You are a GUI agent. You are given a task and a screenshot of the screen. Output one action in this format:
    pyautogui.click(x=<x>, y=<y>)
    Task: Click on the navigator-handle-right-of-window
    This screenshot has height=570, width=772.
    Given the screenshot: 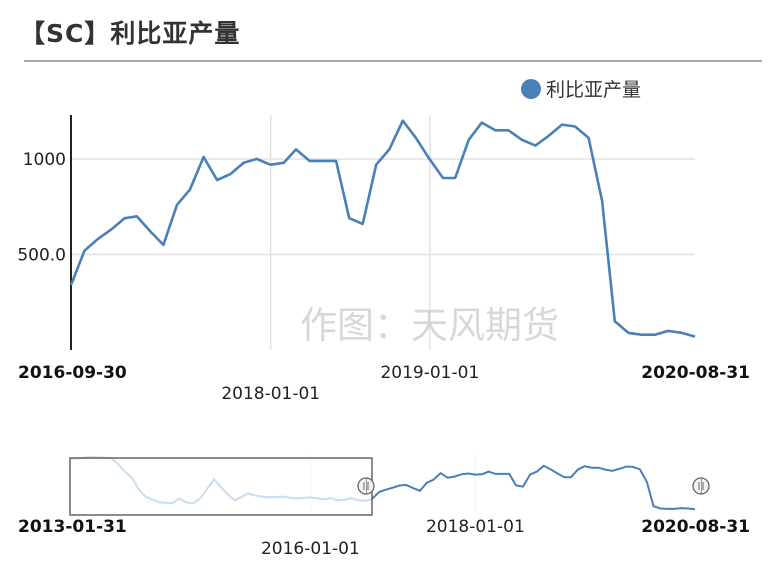 What is the action you would take?
    pyautogui.click(x=366, y=486)
    